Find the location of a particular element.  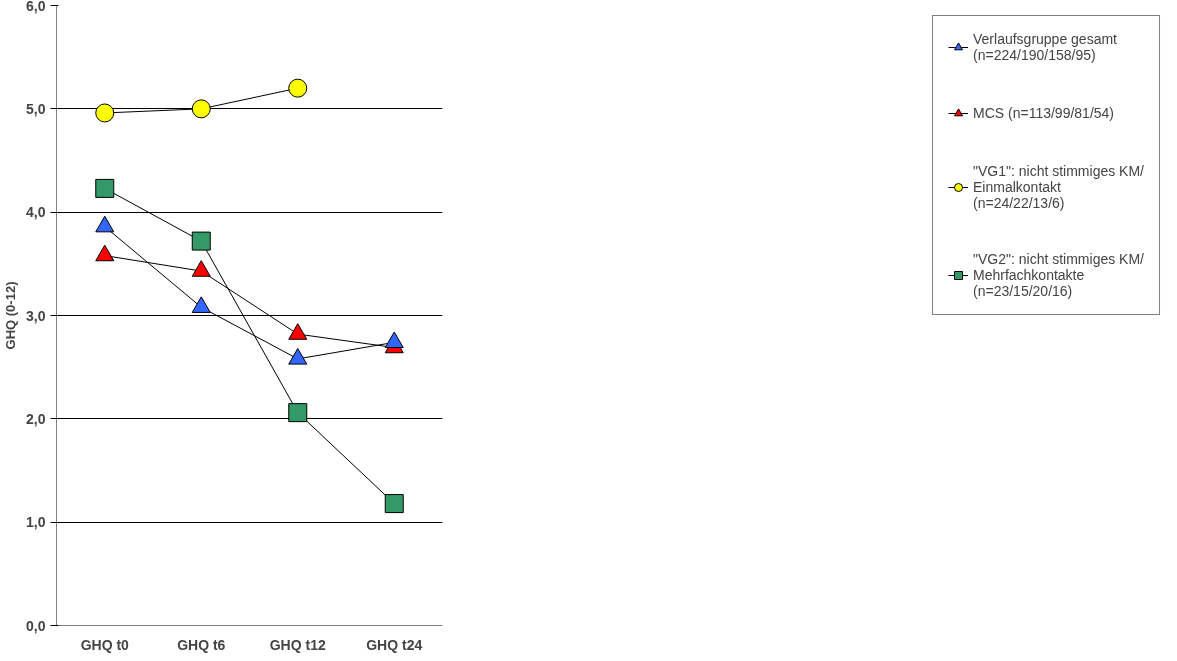

y-tick-label: 1,0 is located at coordinates (36, 522).